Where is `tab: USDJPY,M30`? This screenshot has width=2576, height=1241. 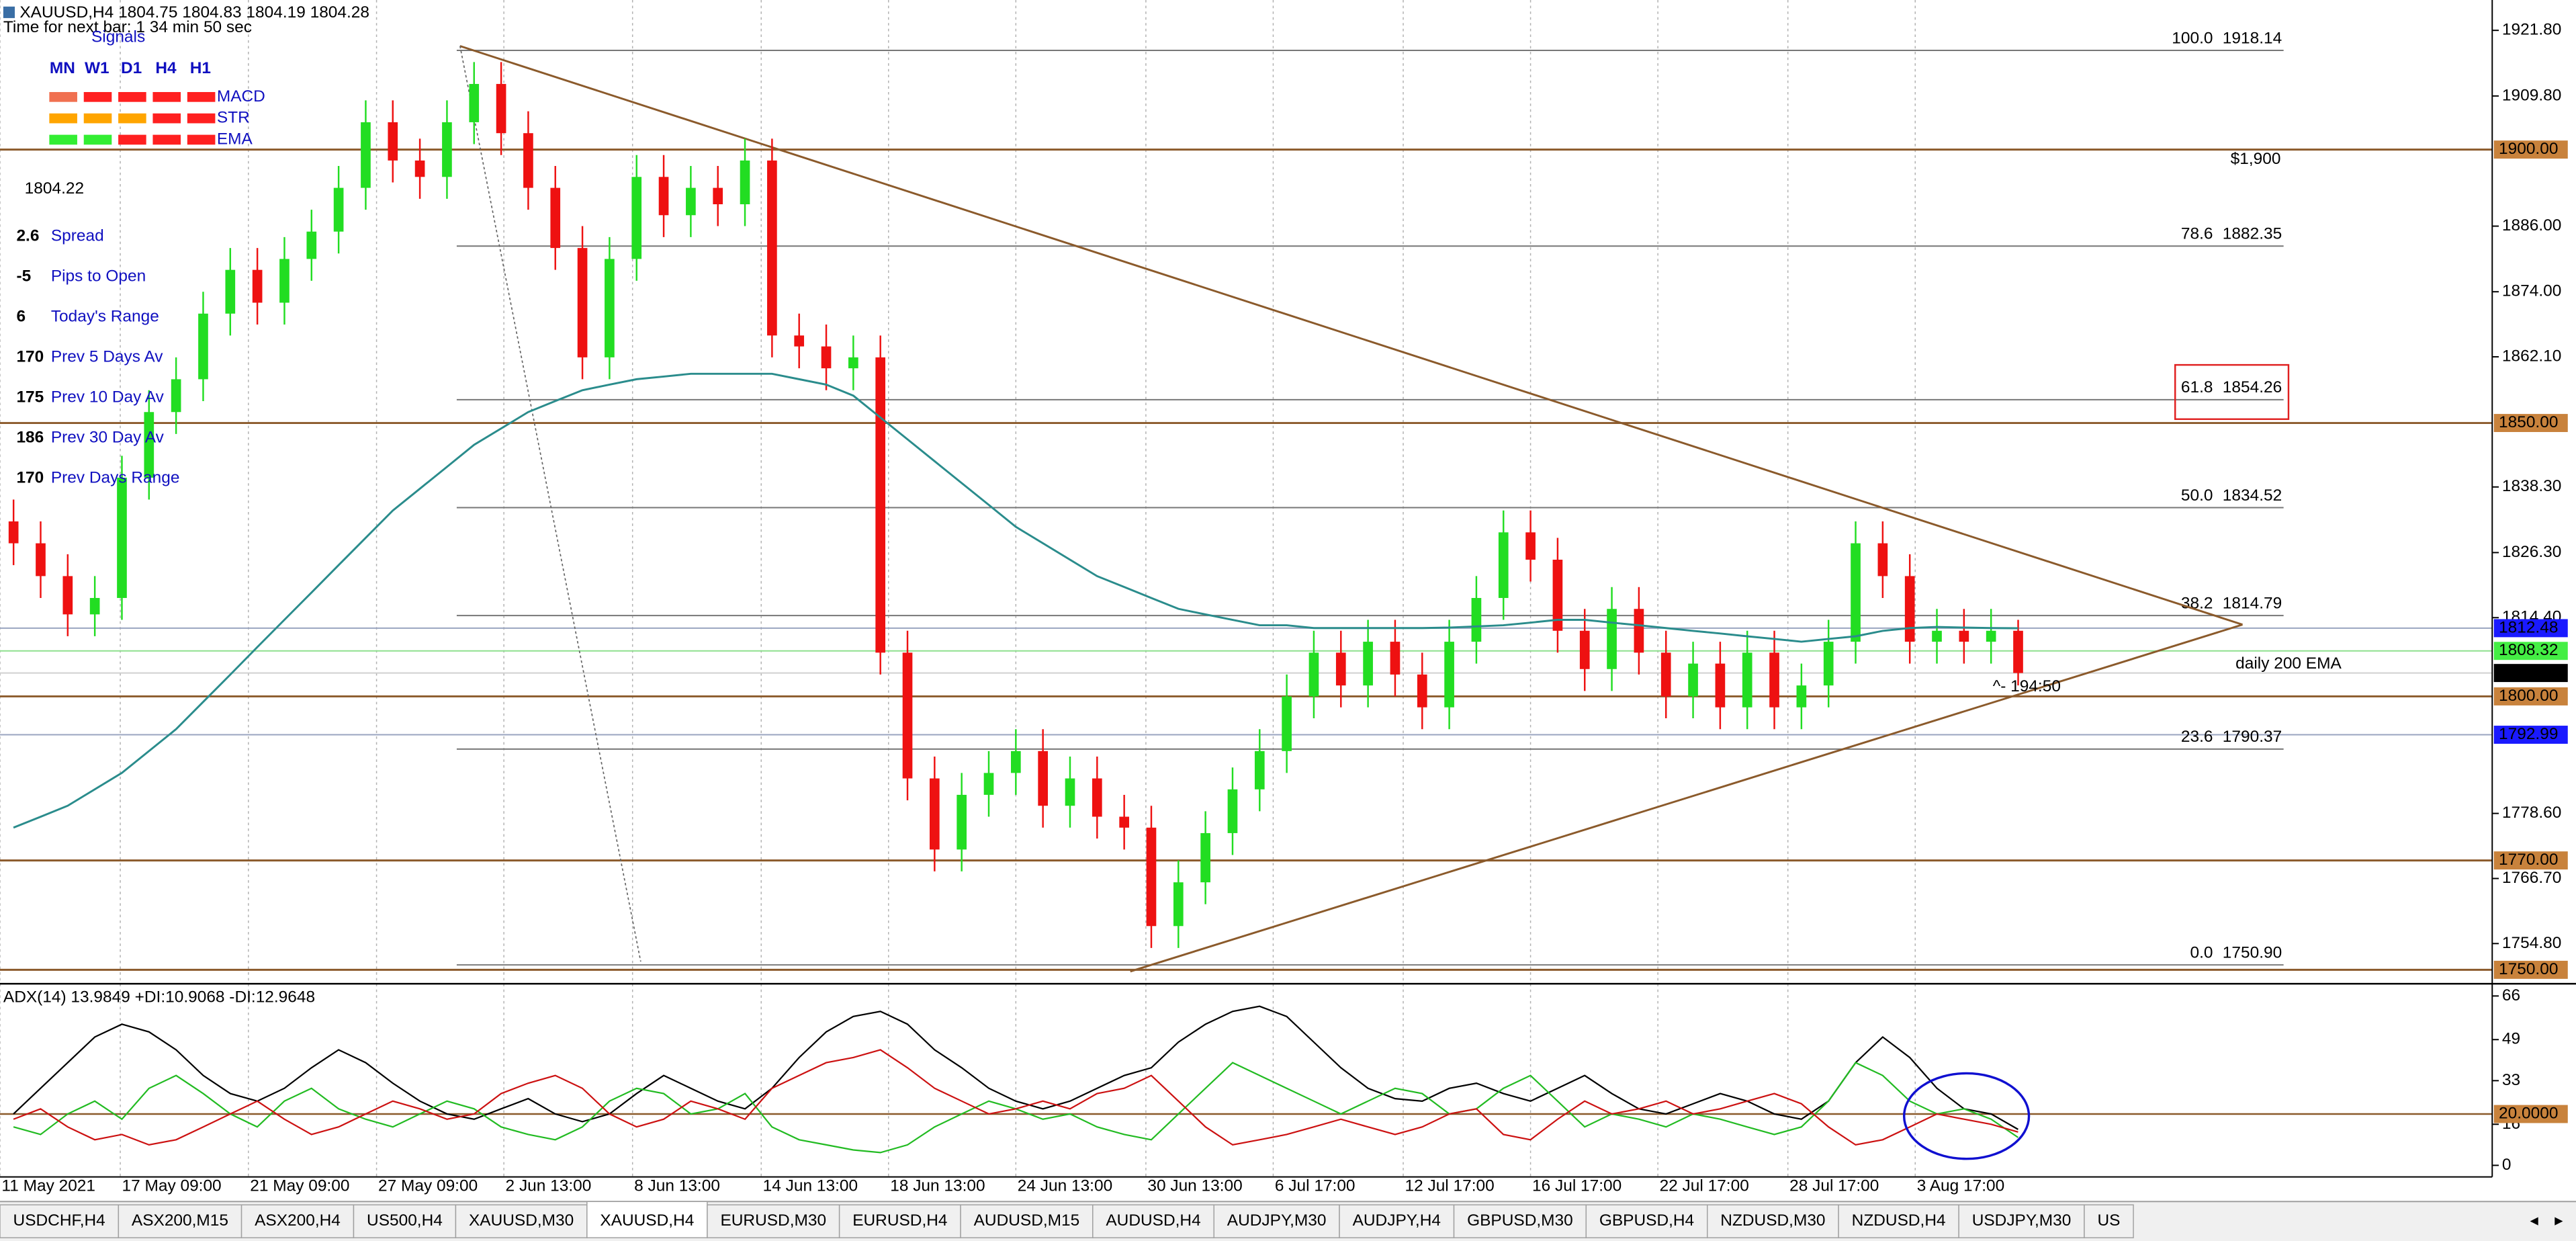
tab: USDJPY,M30 is located at coordinates (2021, 1221).